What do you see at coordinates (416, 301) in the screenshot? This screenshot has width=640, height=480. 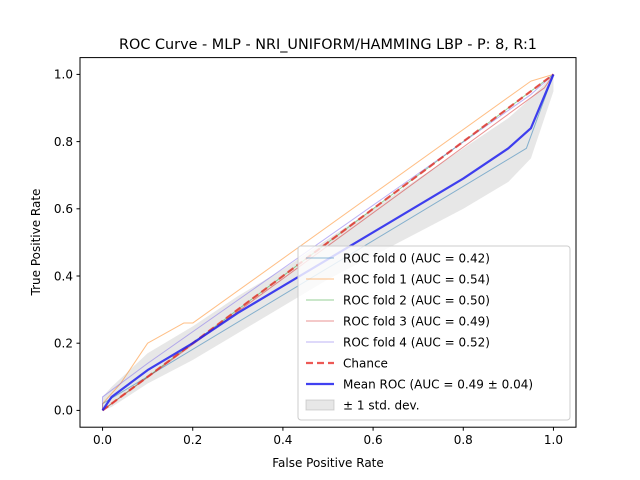 I see `legend-label: ROC fold 2 (AUC = 0.50)` at bounding box center [416, 301].